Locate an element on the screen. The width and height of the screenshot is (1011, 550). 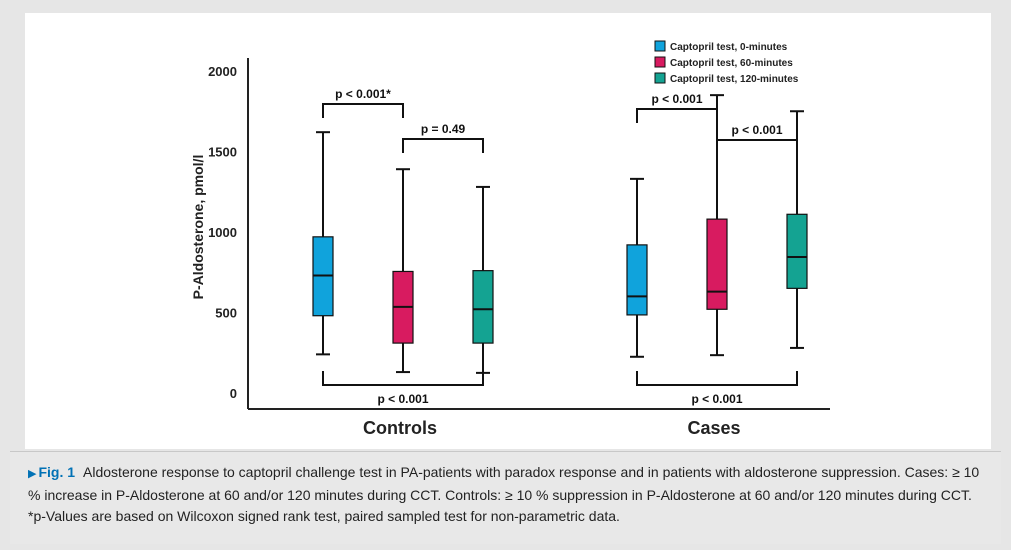
legend-label: Captopril test, 0-minutes is located at coordinates (729, 47).